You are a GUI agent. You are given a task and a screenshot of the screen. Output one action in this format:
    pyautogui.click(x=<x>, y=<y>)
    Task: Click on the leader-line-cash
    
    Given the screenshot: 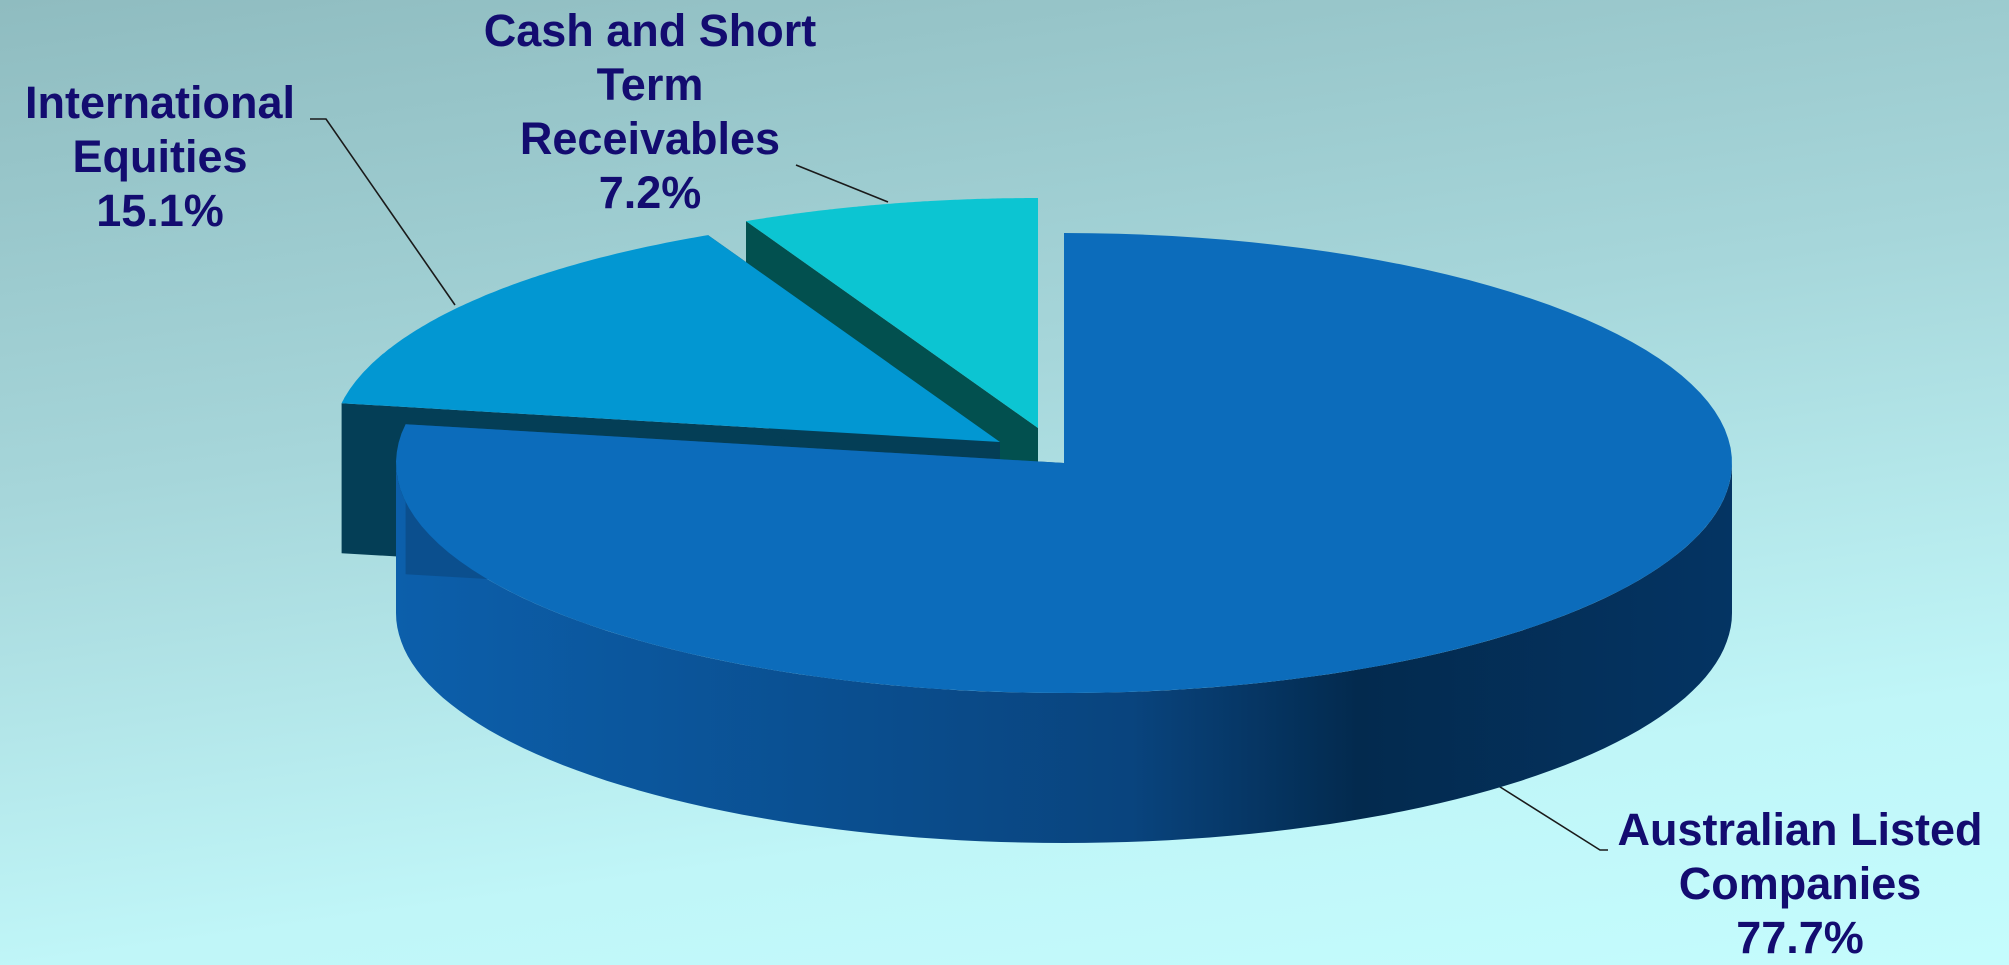 What is the action you would take?
    pyautogui.click(x=842, y=183)
    